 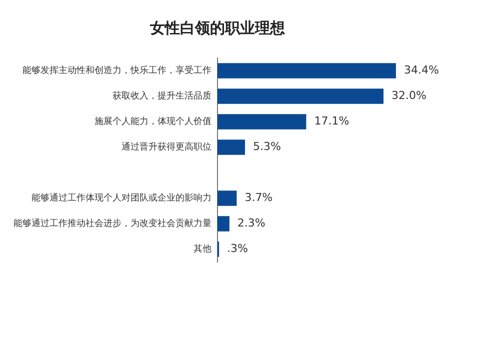 What do you see at coordinates (237, 249) in the screenshot?
I see `data-label: .3%` at bounding box center [237, 249].